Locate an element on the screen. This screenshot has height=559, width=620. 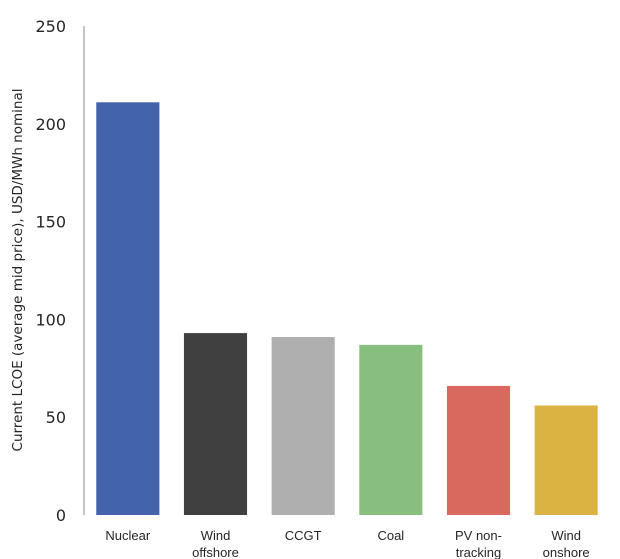
y-axis: 0 50 100 150 200 250 is located at coordinates (60, 271).